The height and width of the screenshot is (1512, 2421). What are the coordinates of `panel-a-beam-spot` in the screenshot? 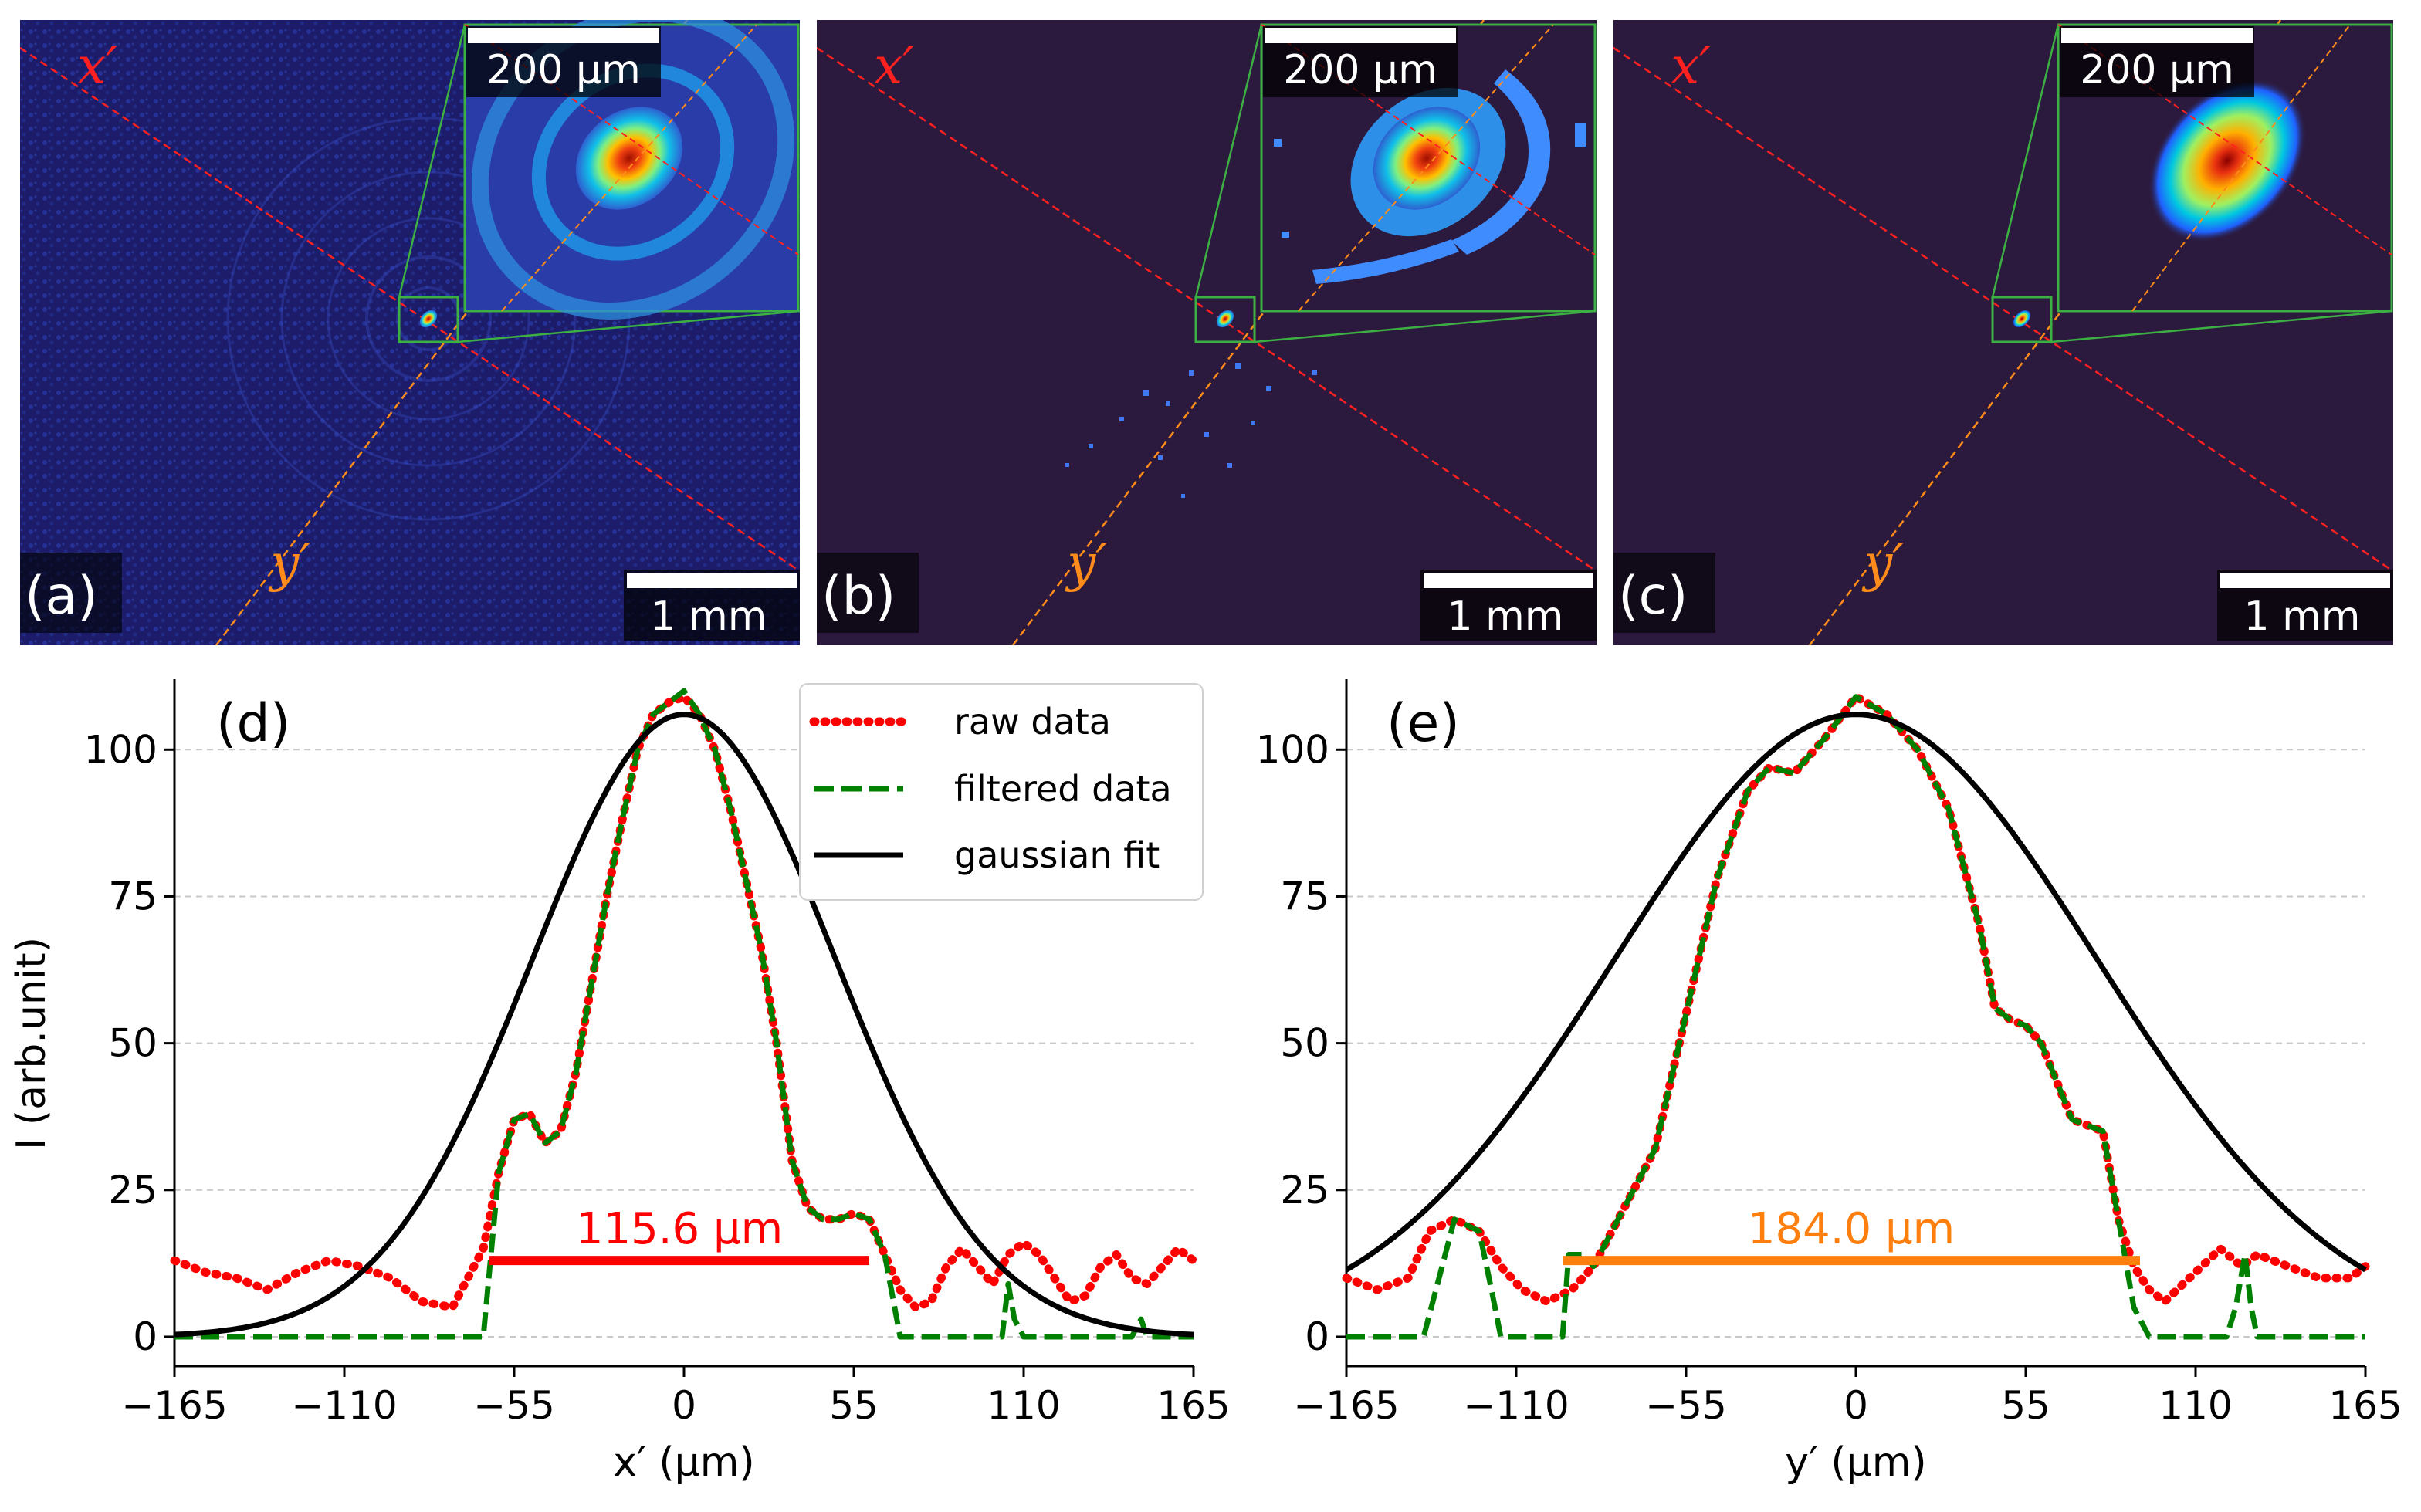 It's located at (429, 319).